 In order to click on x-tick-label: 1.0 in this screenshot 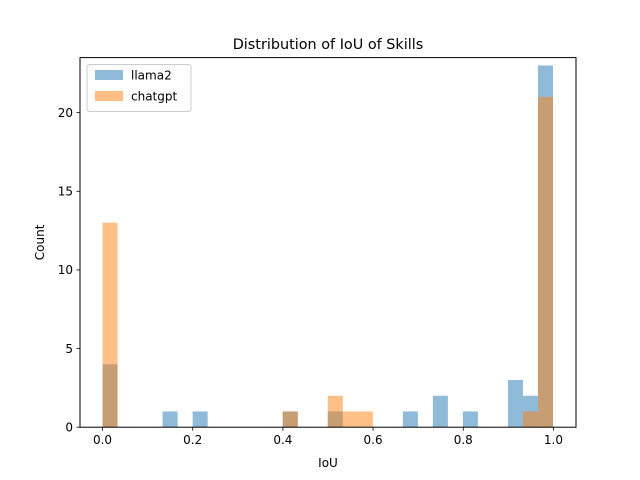, I will do `click(553, 440)`.